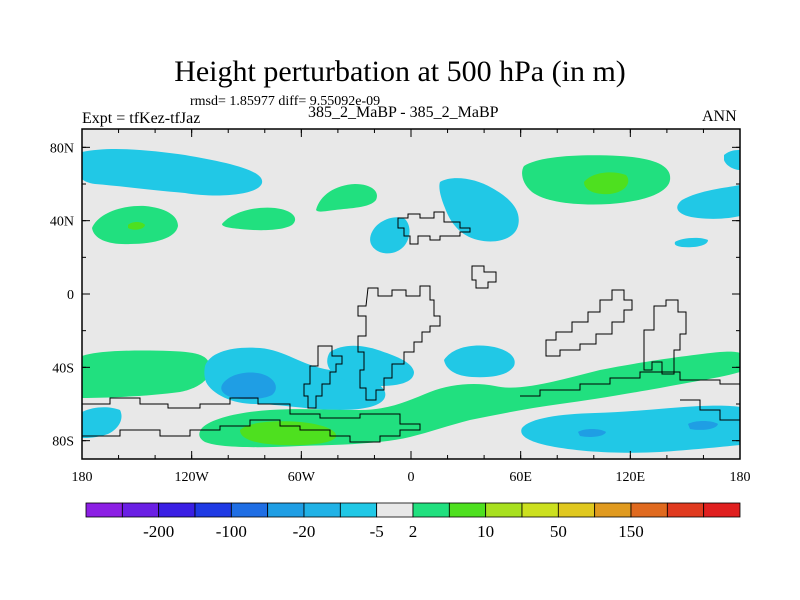  Describe the element at coordinates (434, 228) in the screenshot. I see `coast-europe` at that location.